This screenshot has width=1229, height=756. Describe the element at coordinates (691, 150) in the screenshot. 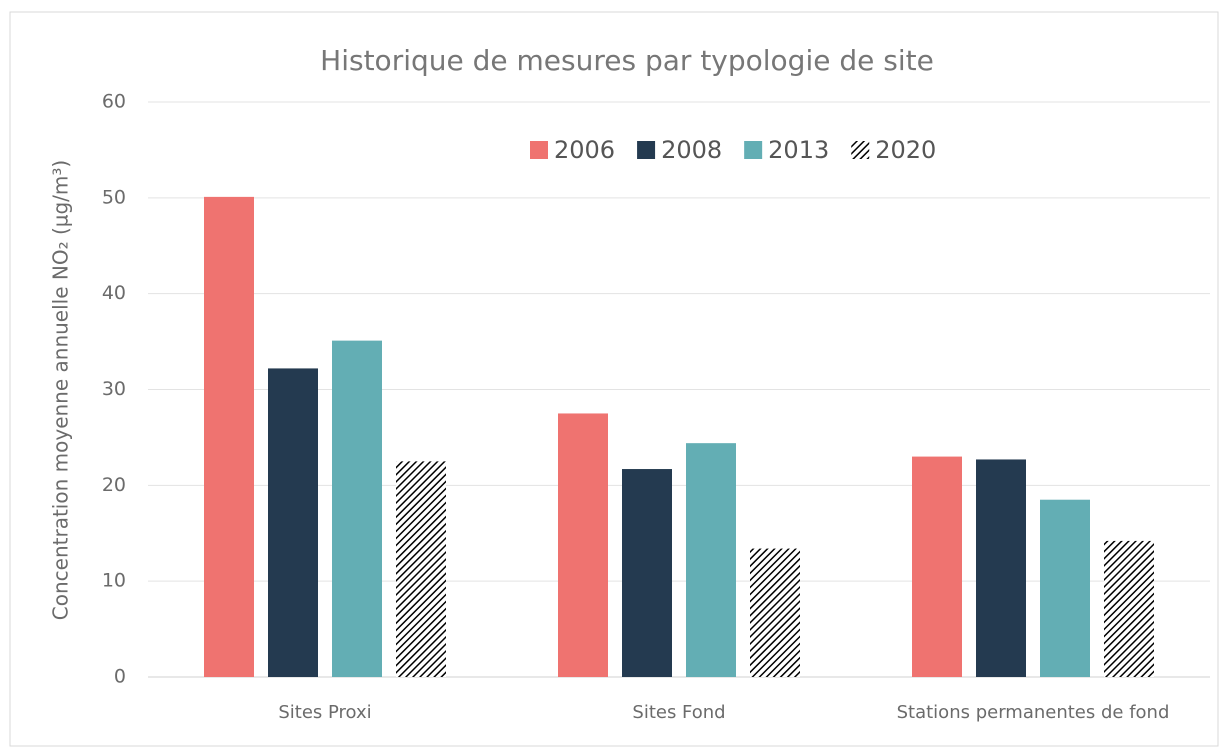

I see `legend-label: 2008` at that location.